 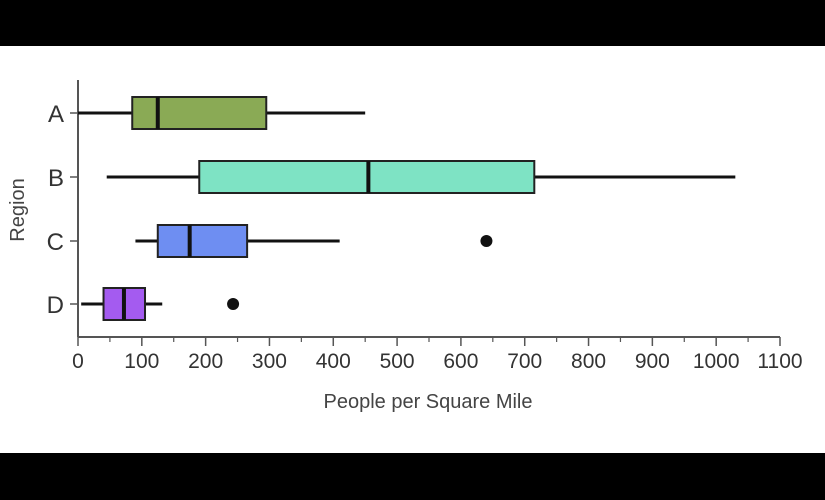 What do you see at coordinates (78, 361) in the screenshot?
I see `x-tick-label: 0` at bounding box center [78, 361].